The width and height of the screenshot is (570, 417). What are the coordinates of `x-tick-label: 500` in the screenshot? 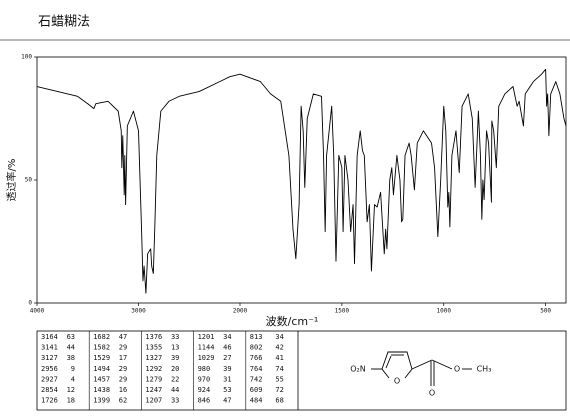 It's located at (545, 311).